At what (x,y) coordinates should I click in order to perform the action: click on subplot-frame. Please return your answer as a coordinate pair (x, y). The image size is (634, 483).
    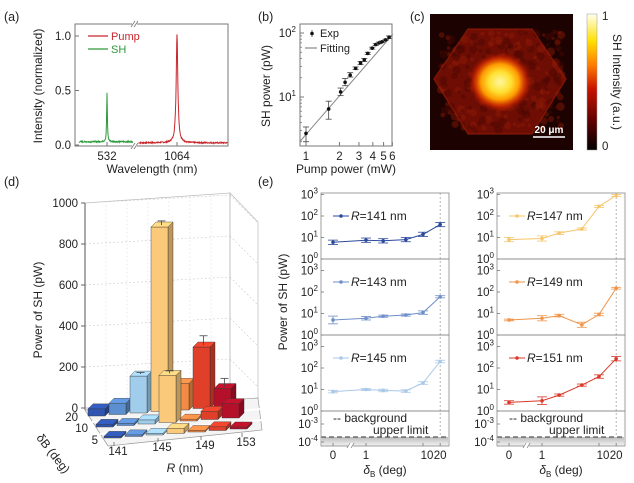
    Looking at the image, I should click on (561, 428).